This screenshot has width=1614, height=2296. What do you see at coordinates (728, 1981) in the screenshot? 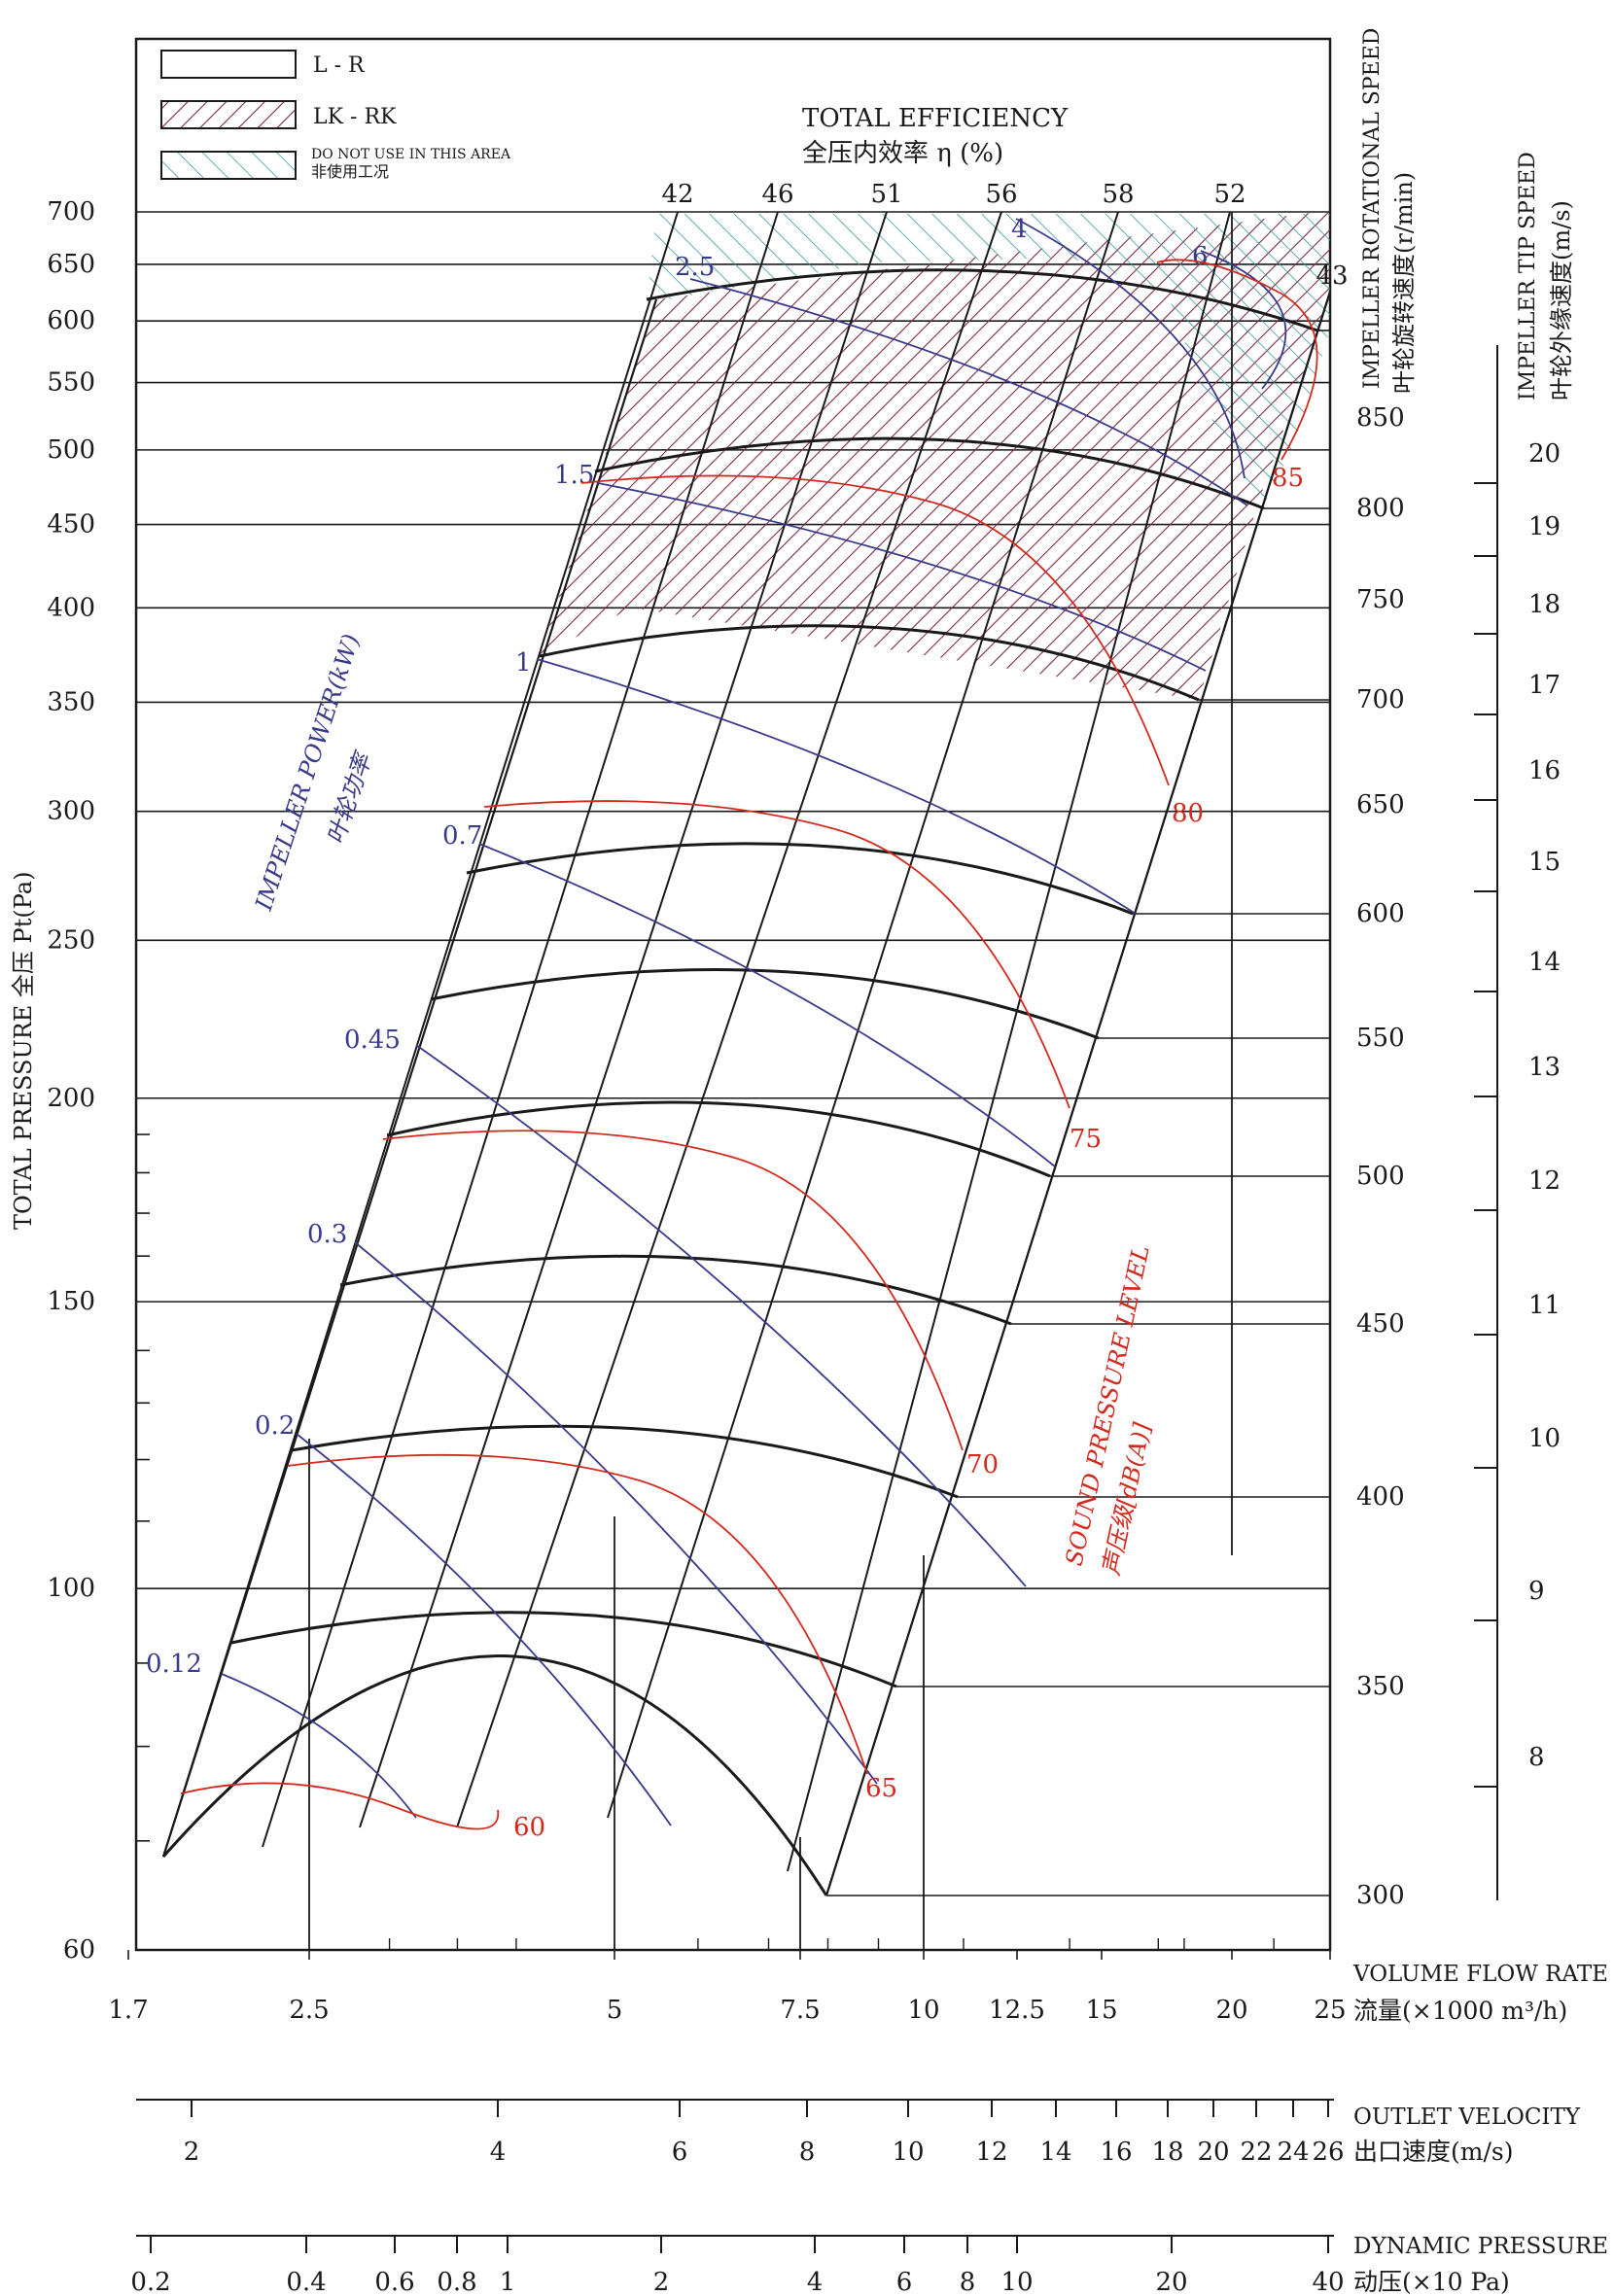
I see `x-tick-labels: 1.7 2.5 5 7.5 10 12.5 15 20 25` at bounding box center [728, 1981].